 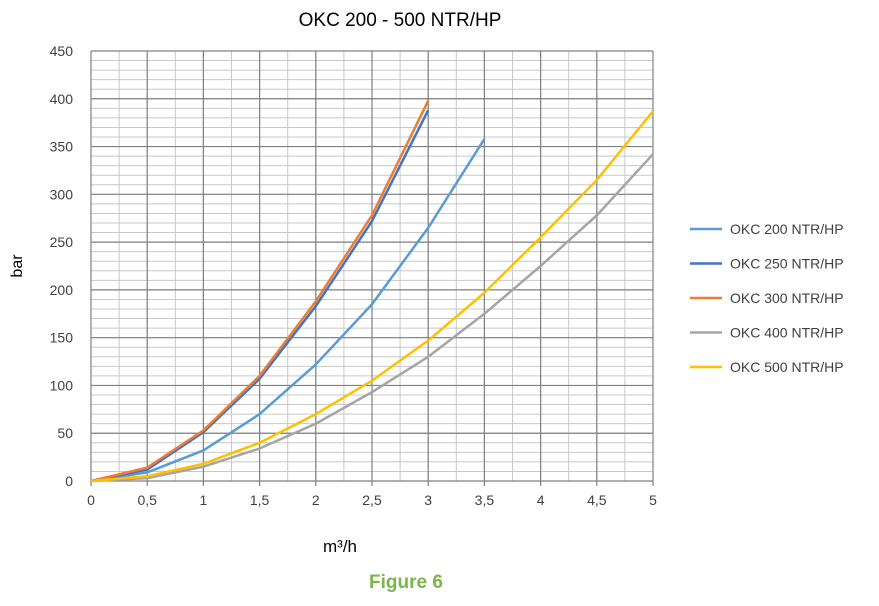 I want to click on y-tick-label: 450, so click(x=62, y=51).